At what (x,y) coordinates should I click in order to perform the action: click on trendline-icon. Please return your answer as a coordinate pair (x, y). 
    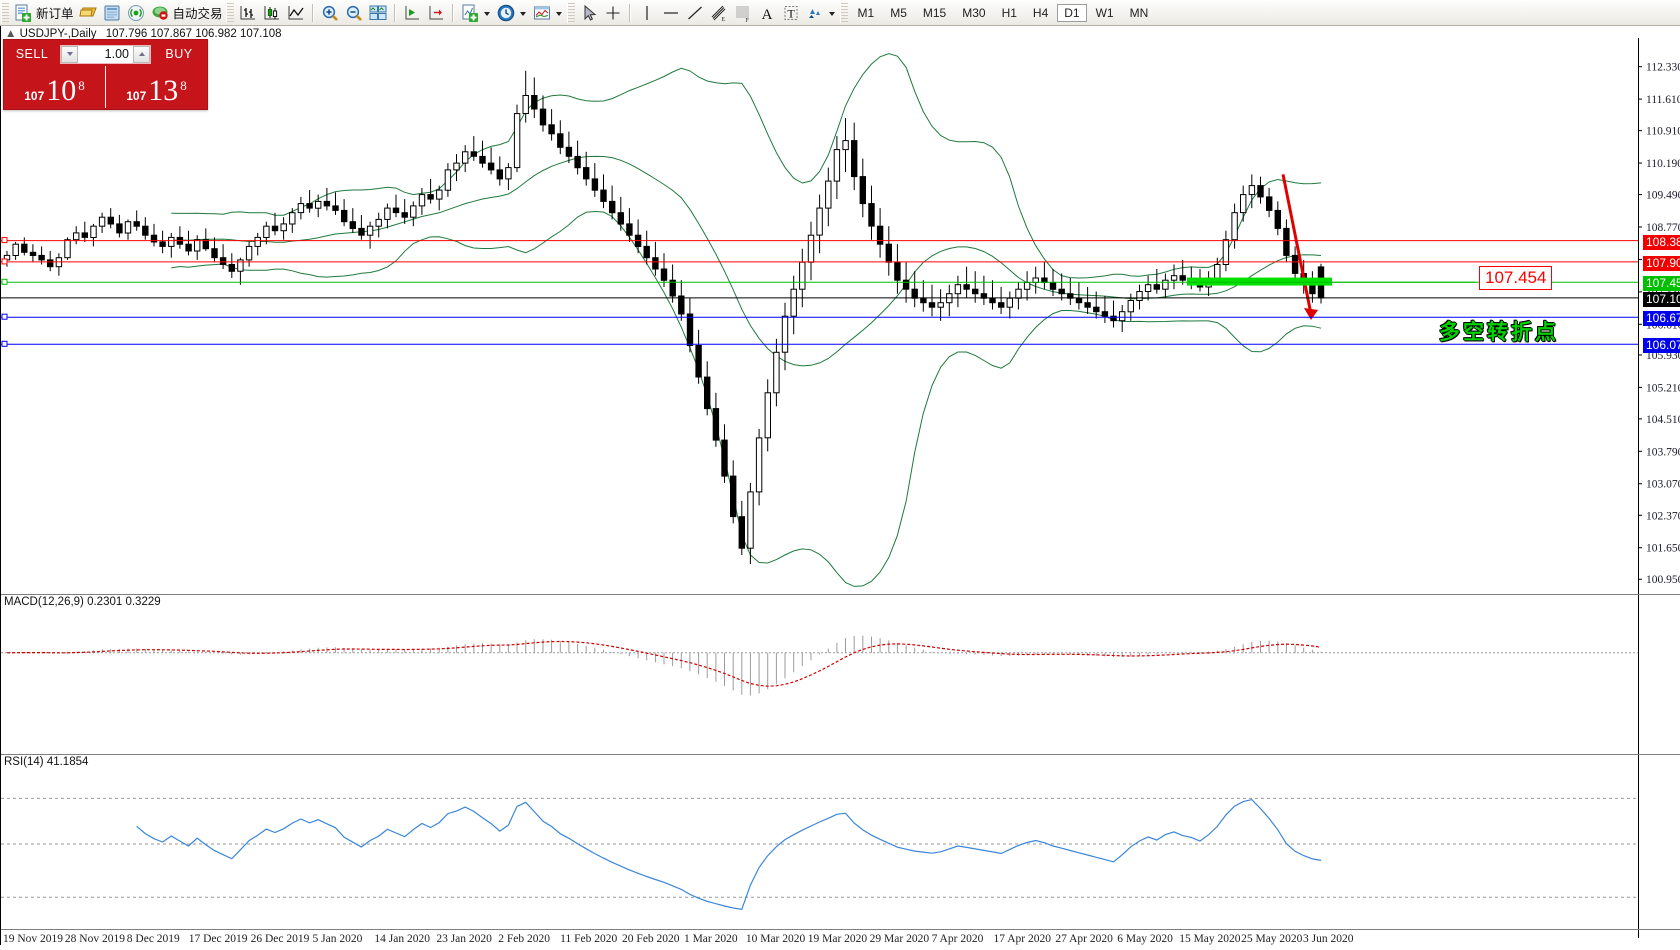
    Looking at the image, I should click on (695, 13).